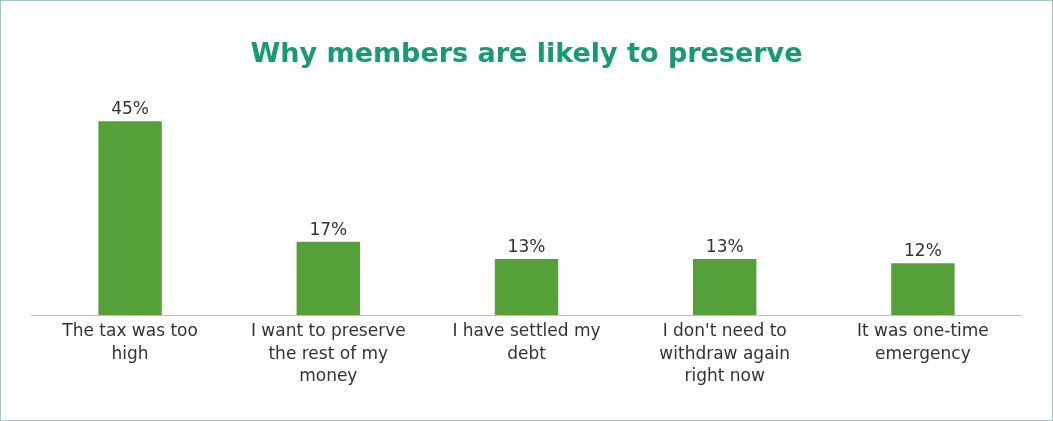 The image size is (1053, 421). I want to click on data-label: 17%, so click(328, 228).